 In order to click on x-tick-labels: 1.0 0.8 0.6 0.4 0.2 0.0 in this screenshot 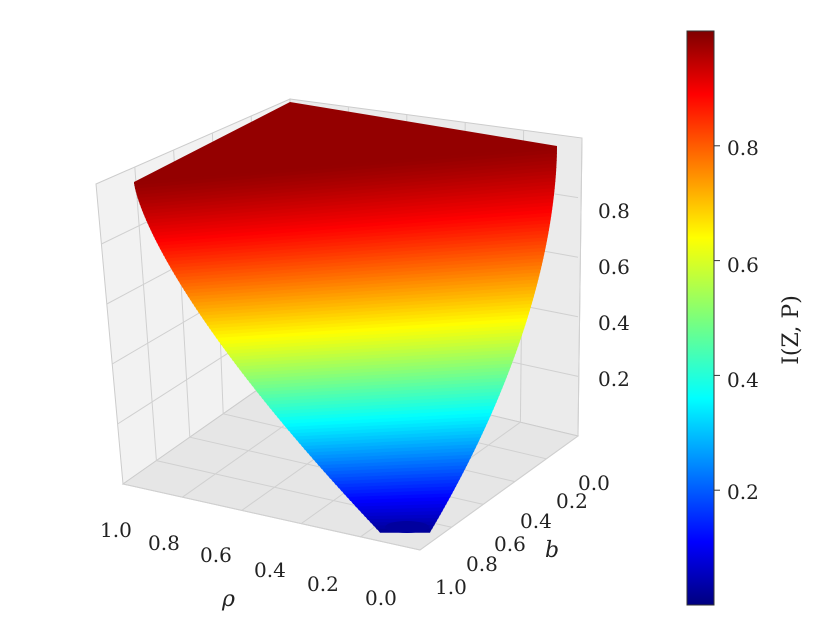, I will do `click(248, 564)`.